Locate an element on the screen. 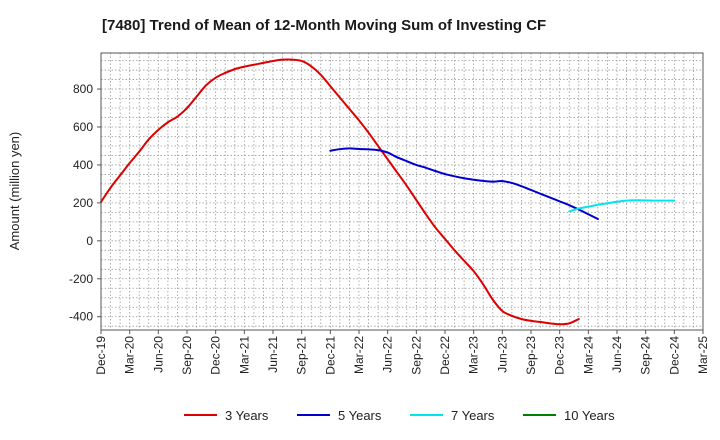 The height and width of the screenshot is (440, 720). x-tick-label: Dec-21 is located at coordinates (330, 355).